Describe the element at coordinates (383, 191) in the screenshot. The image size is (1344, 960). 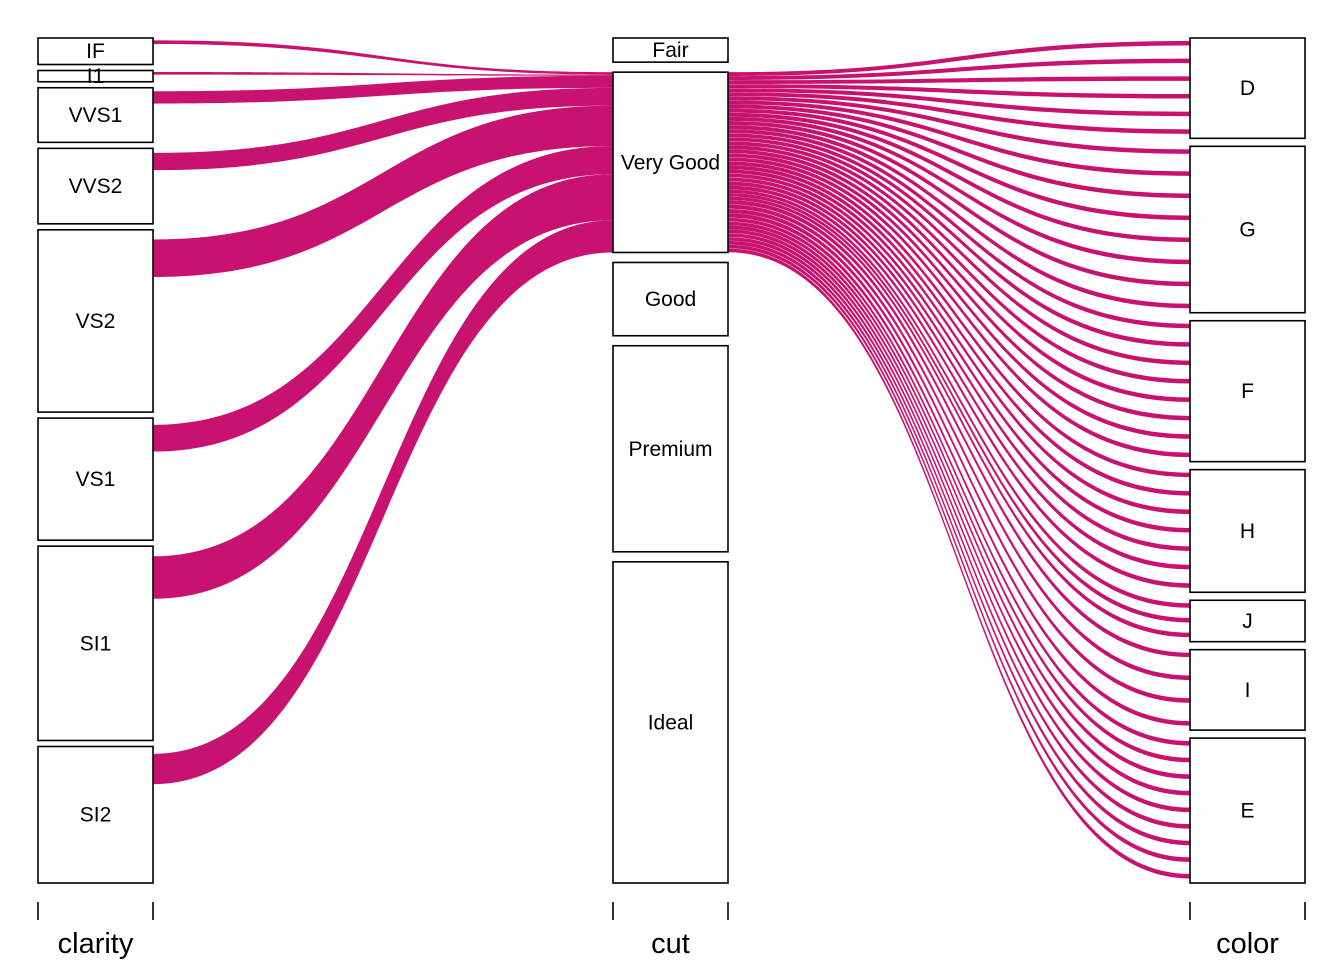
I see `flow-vs2-very-good` at that location.